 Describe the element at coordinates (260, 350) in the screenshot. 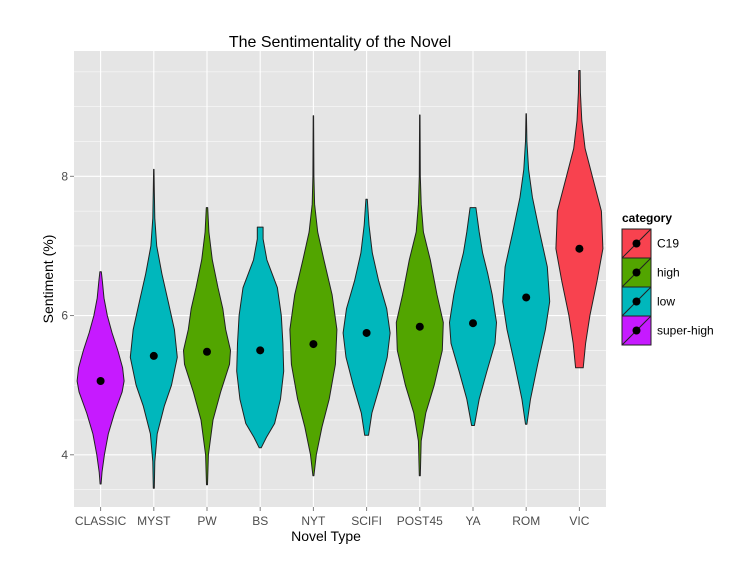

I see `mean-point-bs` at that location.